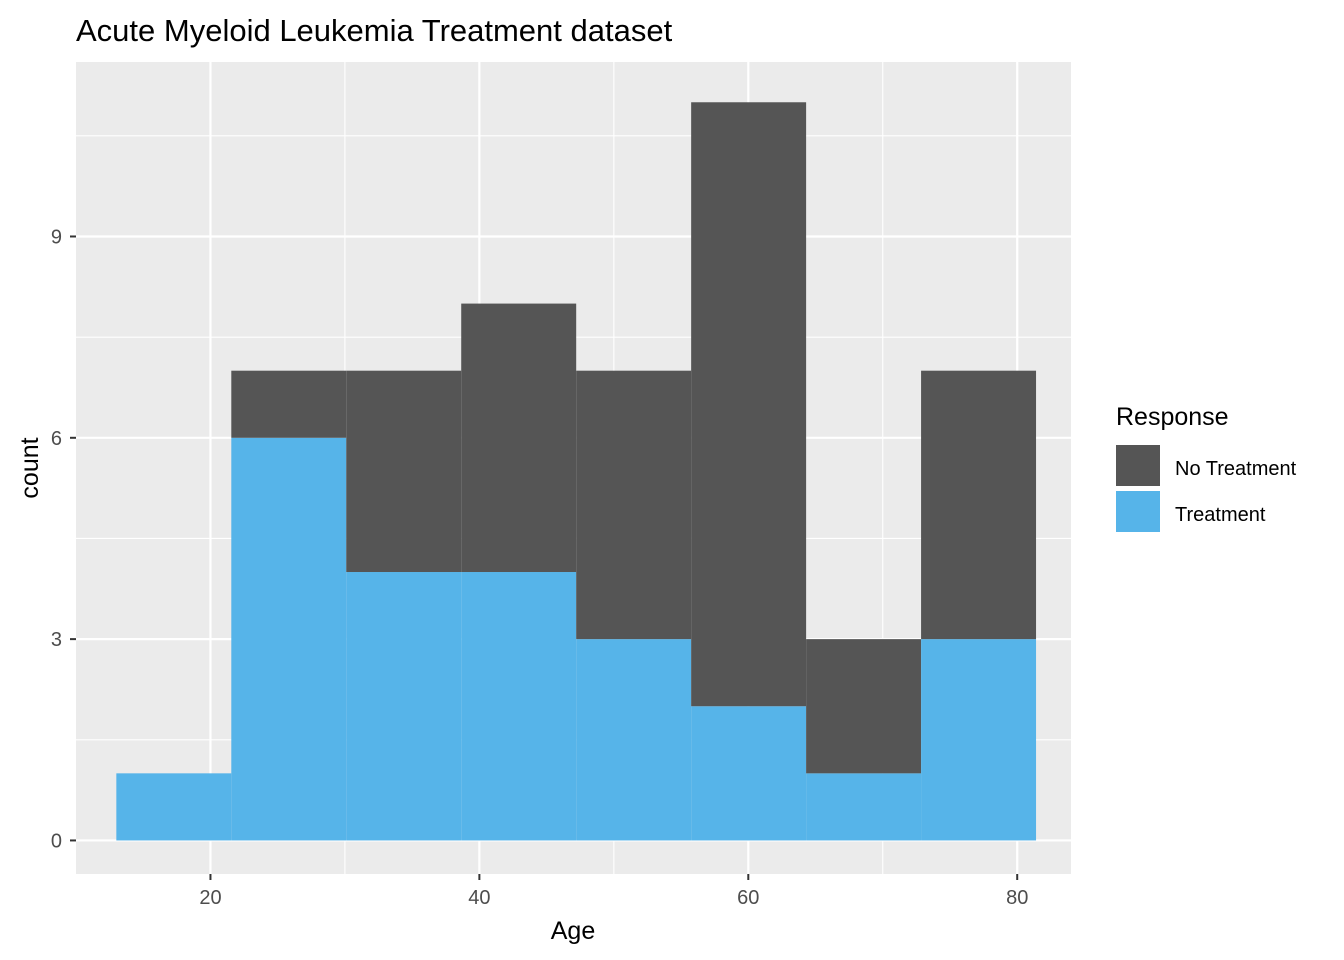 The width and height of the screenshot is (1344, 960). I want to click on legend-key-treatment, so click(1138, 511).